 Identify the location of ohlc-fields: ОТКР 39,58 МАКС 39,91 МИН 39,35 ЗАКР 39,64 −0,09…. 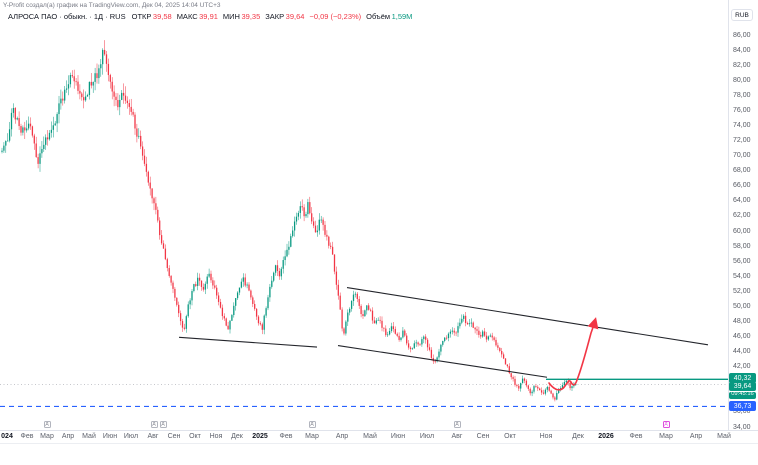
(272, 16).